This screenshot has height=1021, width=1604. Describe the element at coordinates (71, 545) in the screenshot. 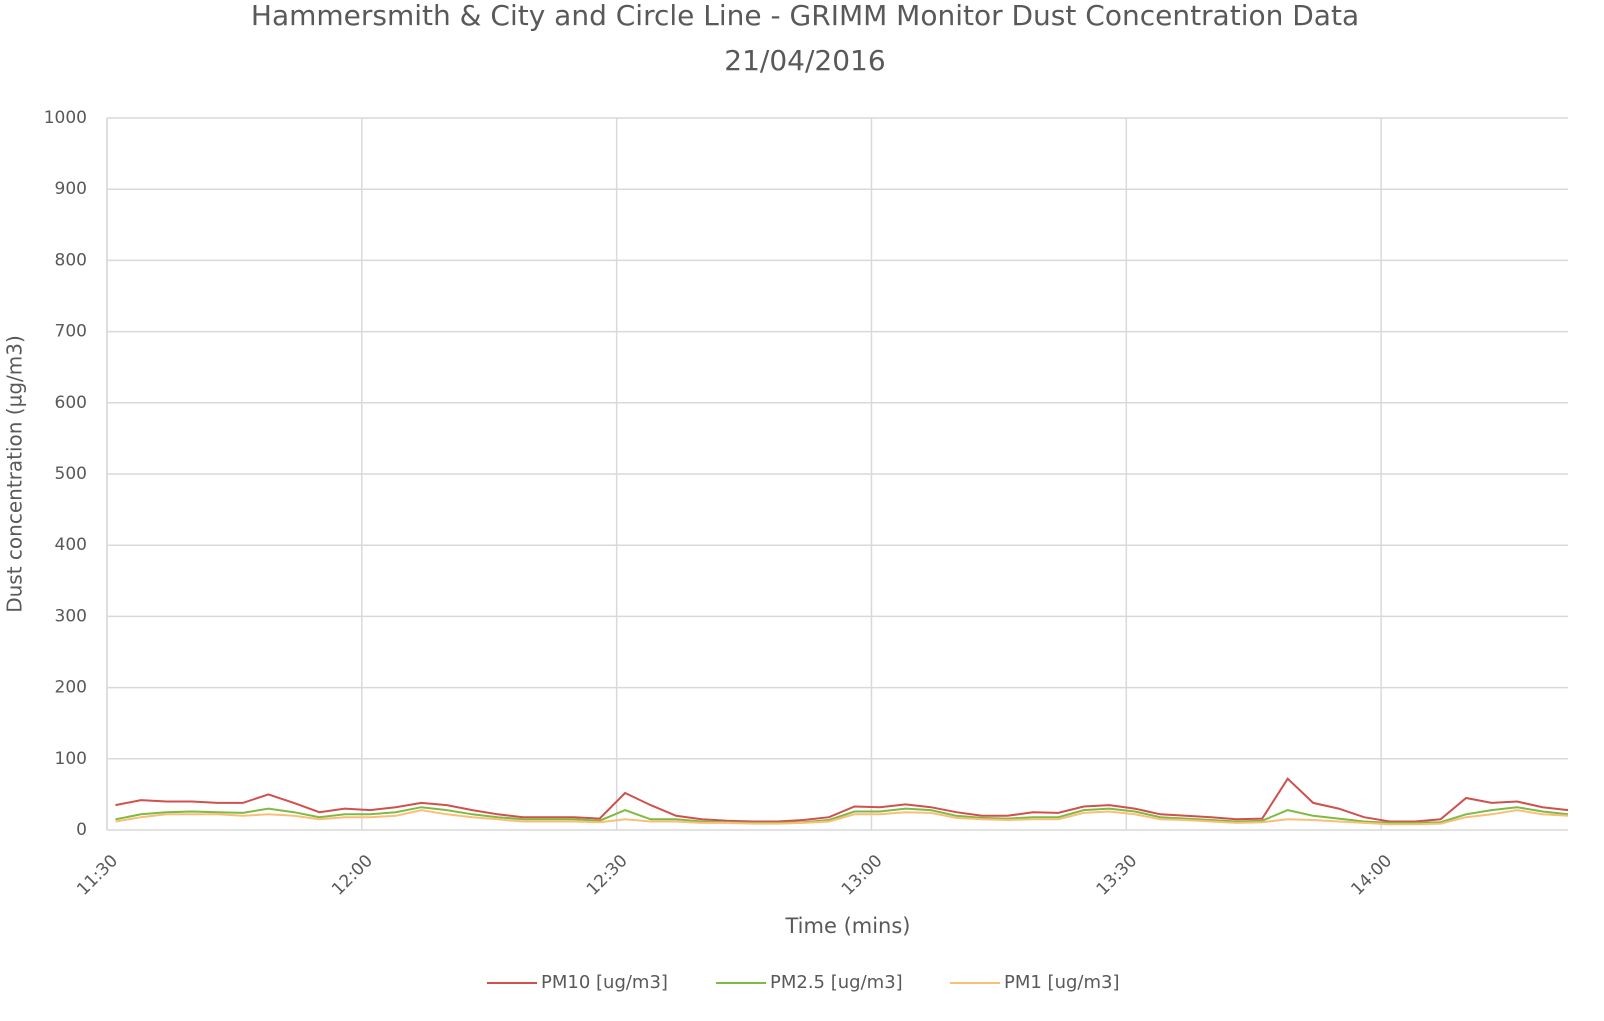

I see `y-tick-label: 400` at that location.